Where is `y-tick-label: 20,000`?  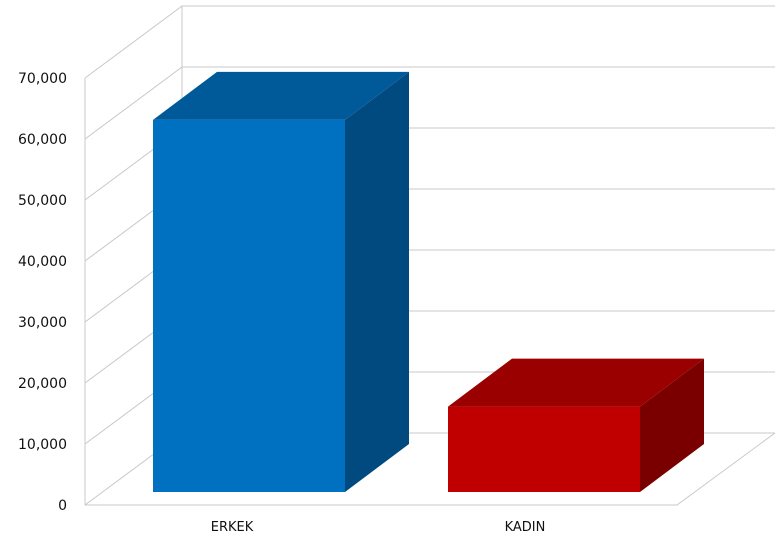
y-tick-label: 20,000 is located at coordinates (42, 384).